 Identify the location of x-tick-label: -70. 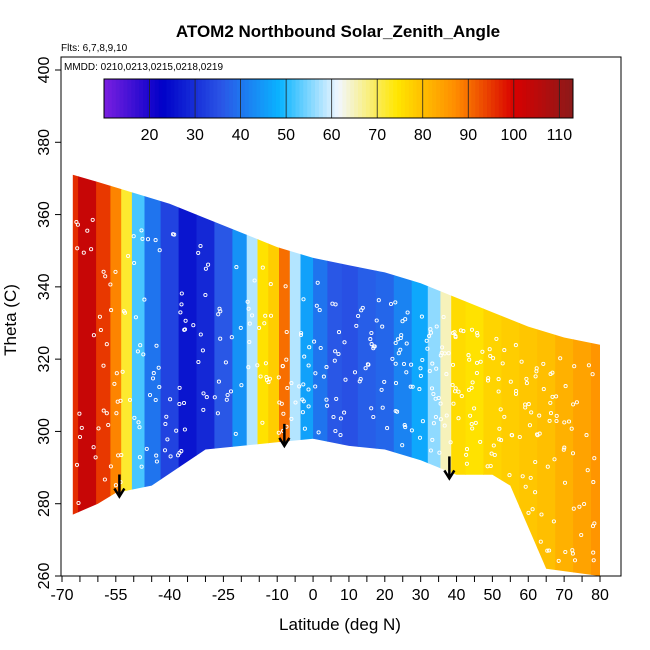
(61, 595).